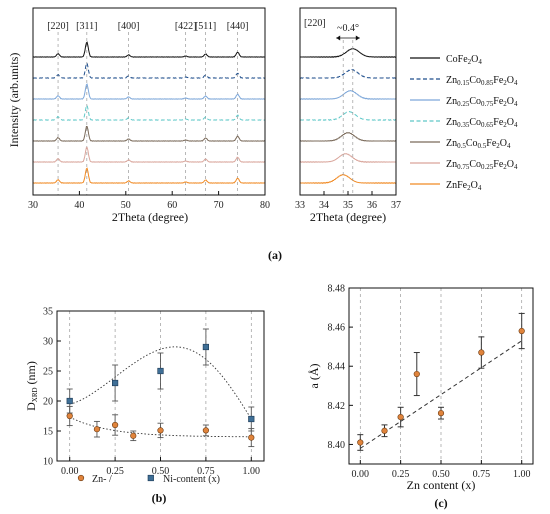  Describe the element at coordinates (482, 165) in the screenshot. I see `legend-entry: Zn0.75Co0.25Fe2O4` at that location.